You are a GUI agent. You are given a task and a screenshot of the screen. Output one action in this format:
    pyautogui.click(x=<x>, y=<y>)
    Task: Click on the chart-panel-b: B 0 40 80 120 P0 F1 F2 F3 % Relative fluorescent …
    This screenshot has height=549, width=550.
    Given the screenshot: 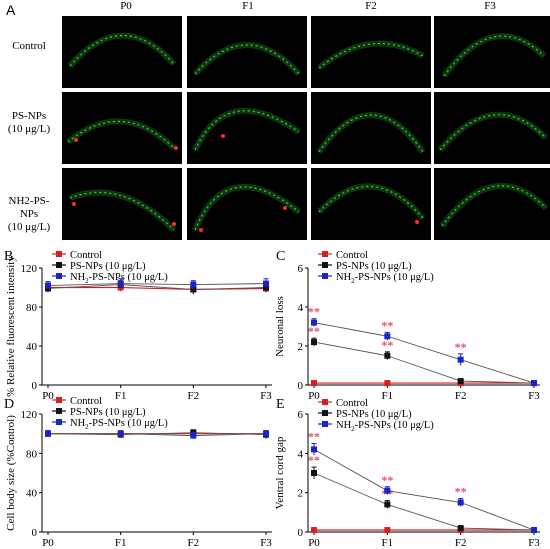 What is the action you would take?
    pyautogui.click(x=138, y=325)
    